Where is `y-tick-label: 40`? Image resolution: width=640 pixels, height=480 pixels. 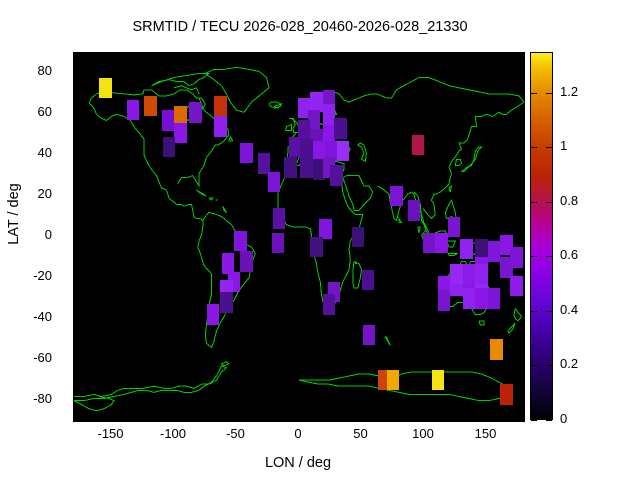
y-tick-label: 40 is located at coordinates (44, 153).